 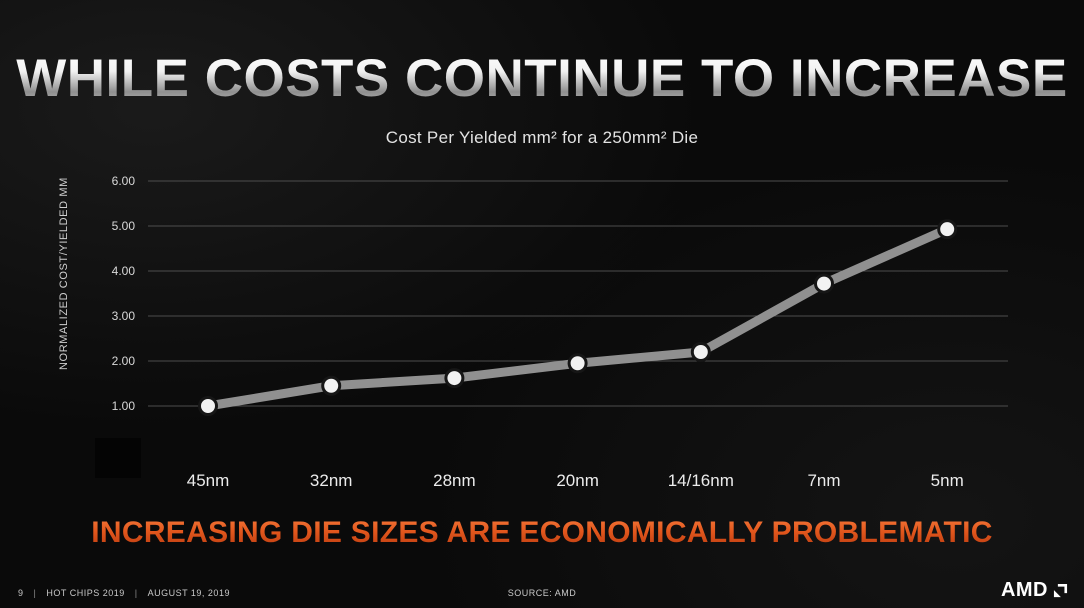 I want to click on amd-arrow-icon, so click(x=1060, y=590).